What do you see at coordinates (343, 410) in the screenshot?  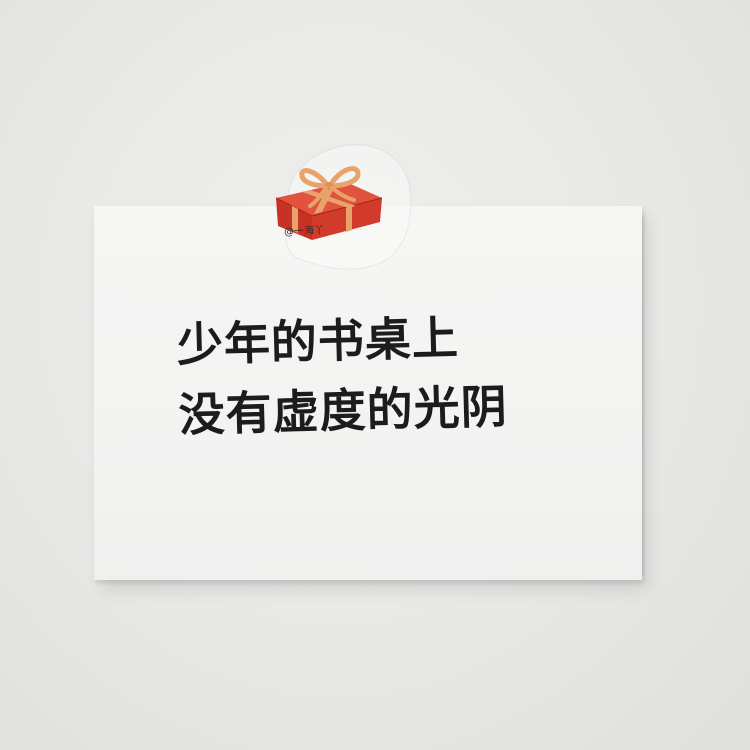 I see `note-line-2: 没有虚度的光阴` at bounding box center [343, 410].